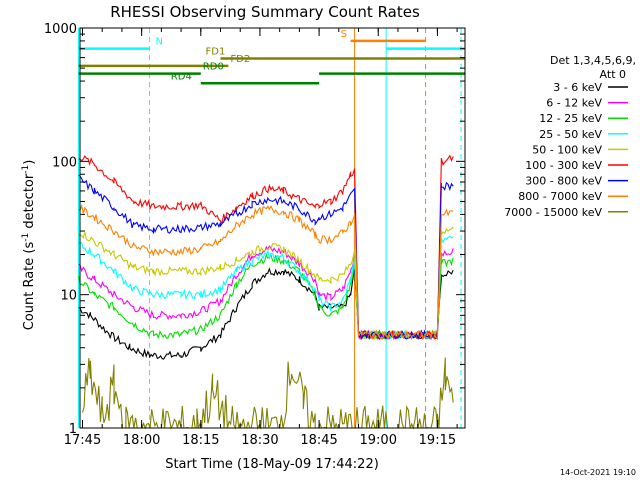 This screenshot has height=480, width=640. What do you see at coordinates (265, 12) in the screenshot?
I see `chart-title: RHESSI Observing Summary Count Rates` at bounding box center [265, 12].